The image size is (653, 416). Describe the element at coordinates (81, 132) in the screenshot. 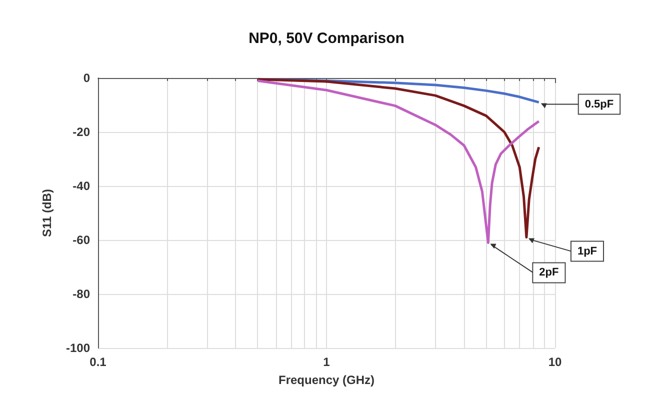

I see `y-tick-label: -20` at that location.